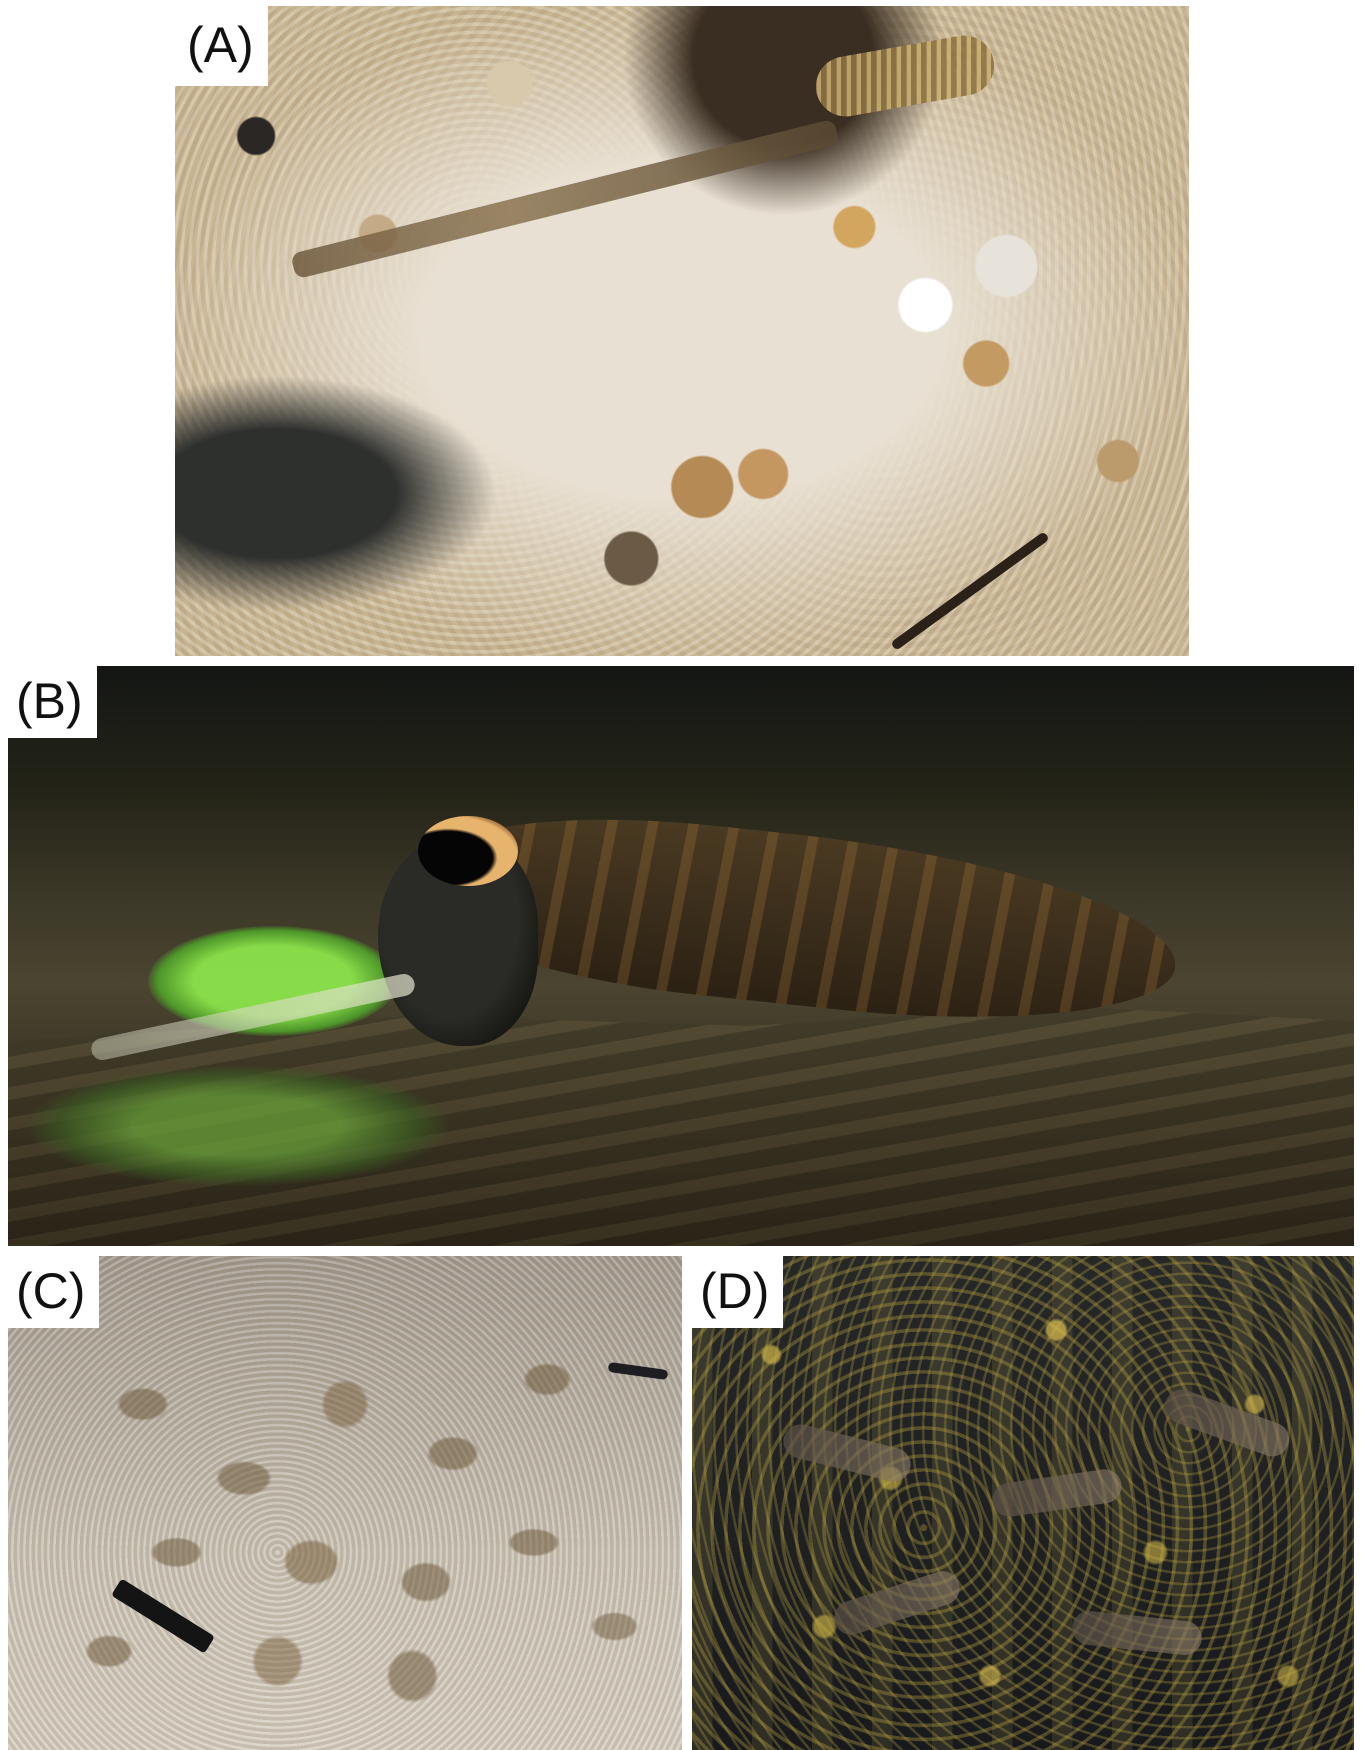  I want to click on panel-label-d: (D), so click(738, 1292).